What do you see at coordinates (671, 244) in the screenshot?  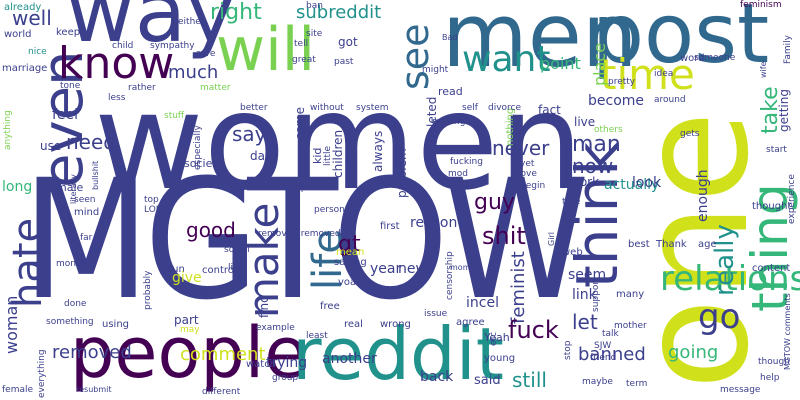 I see `cloud-word: Thank` at bounding box center [671, 244].